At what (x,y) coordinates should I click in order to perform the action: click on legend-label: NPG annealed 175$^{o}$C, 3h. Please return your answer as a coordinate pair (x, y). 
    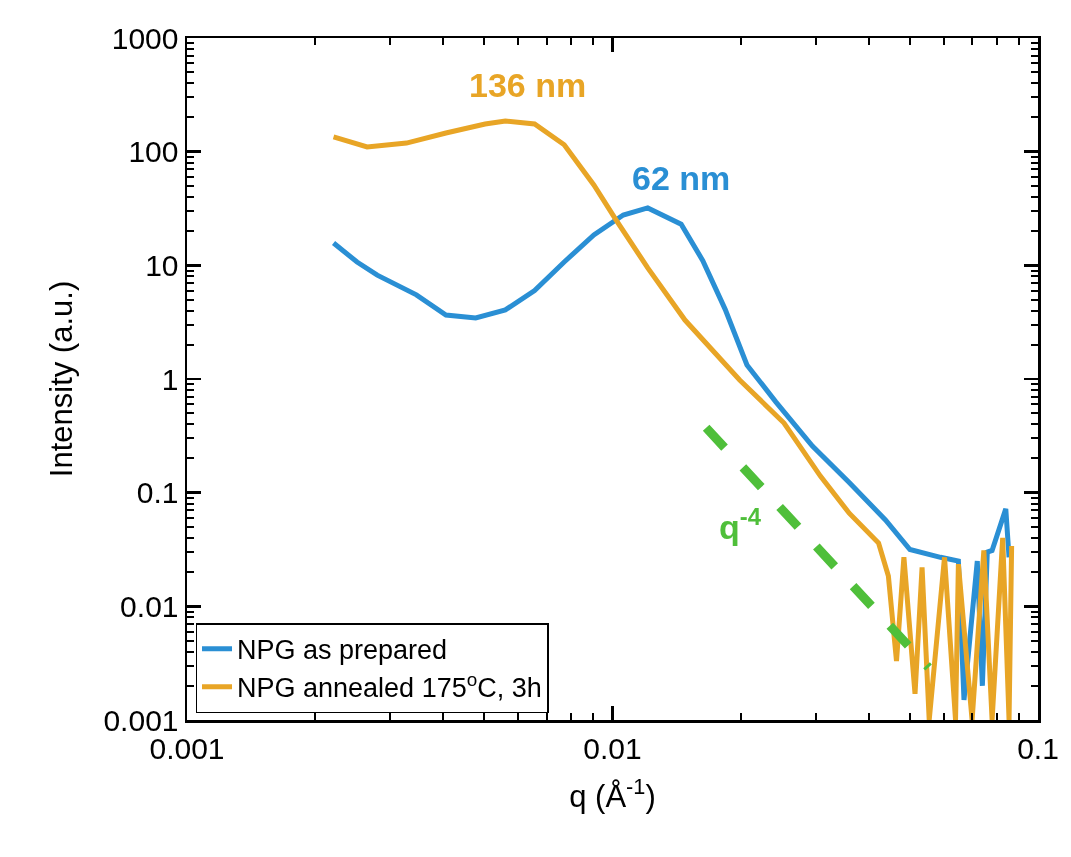
    Looking at the image, I should click on (389, 686).